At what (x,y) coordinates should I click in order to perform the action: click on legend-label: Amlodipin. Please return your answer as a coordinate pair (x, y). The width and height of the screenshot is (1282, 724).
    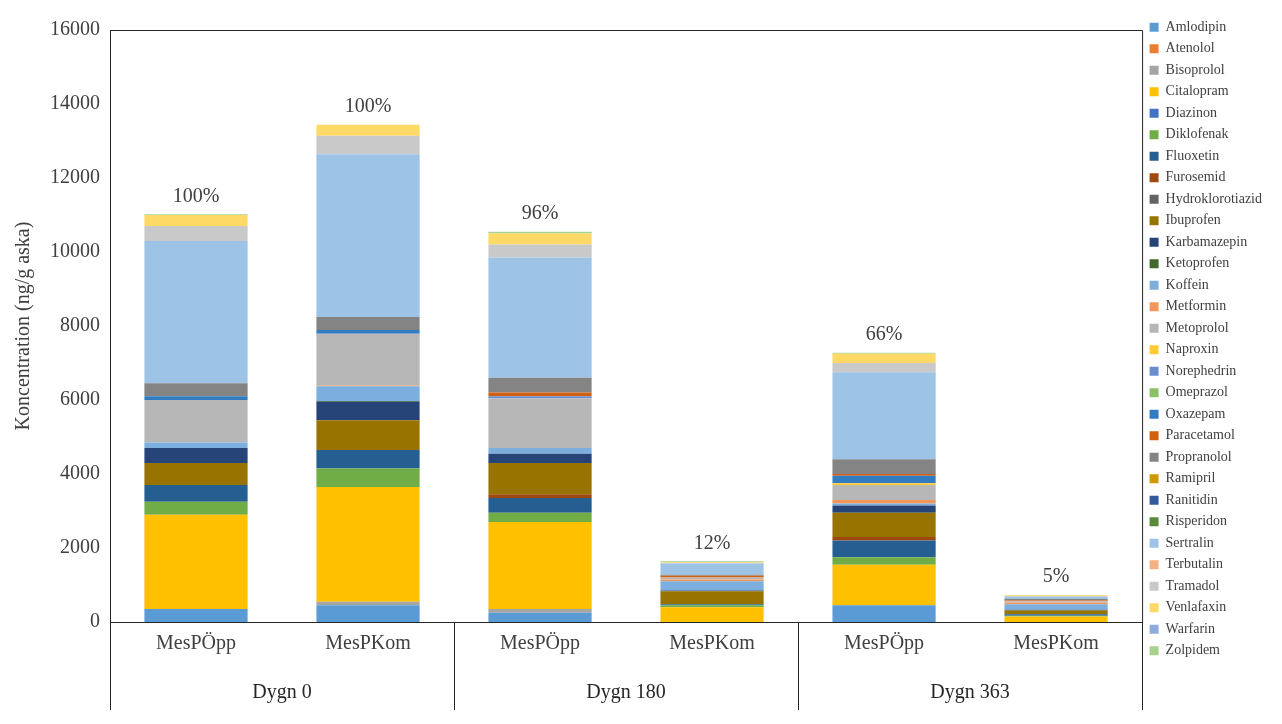
    Looking at the image, I should click on (1196, 26).